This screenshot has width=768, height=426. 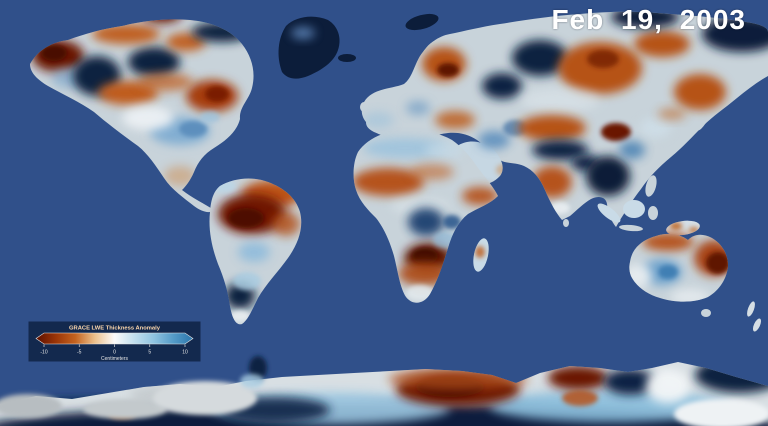 I want to click on colorbar, so click(x=114, y=338).